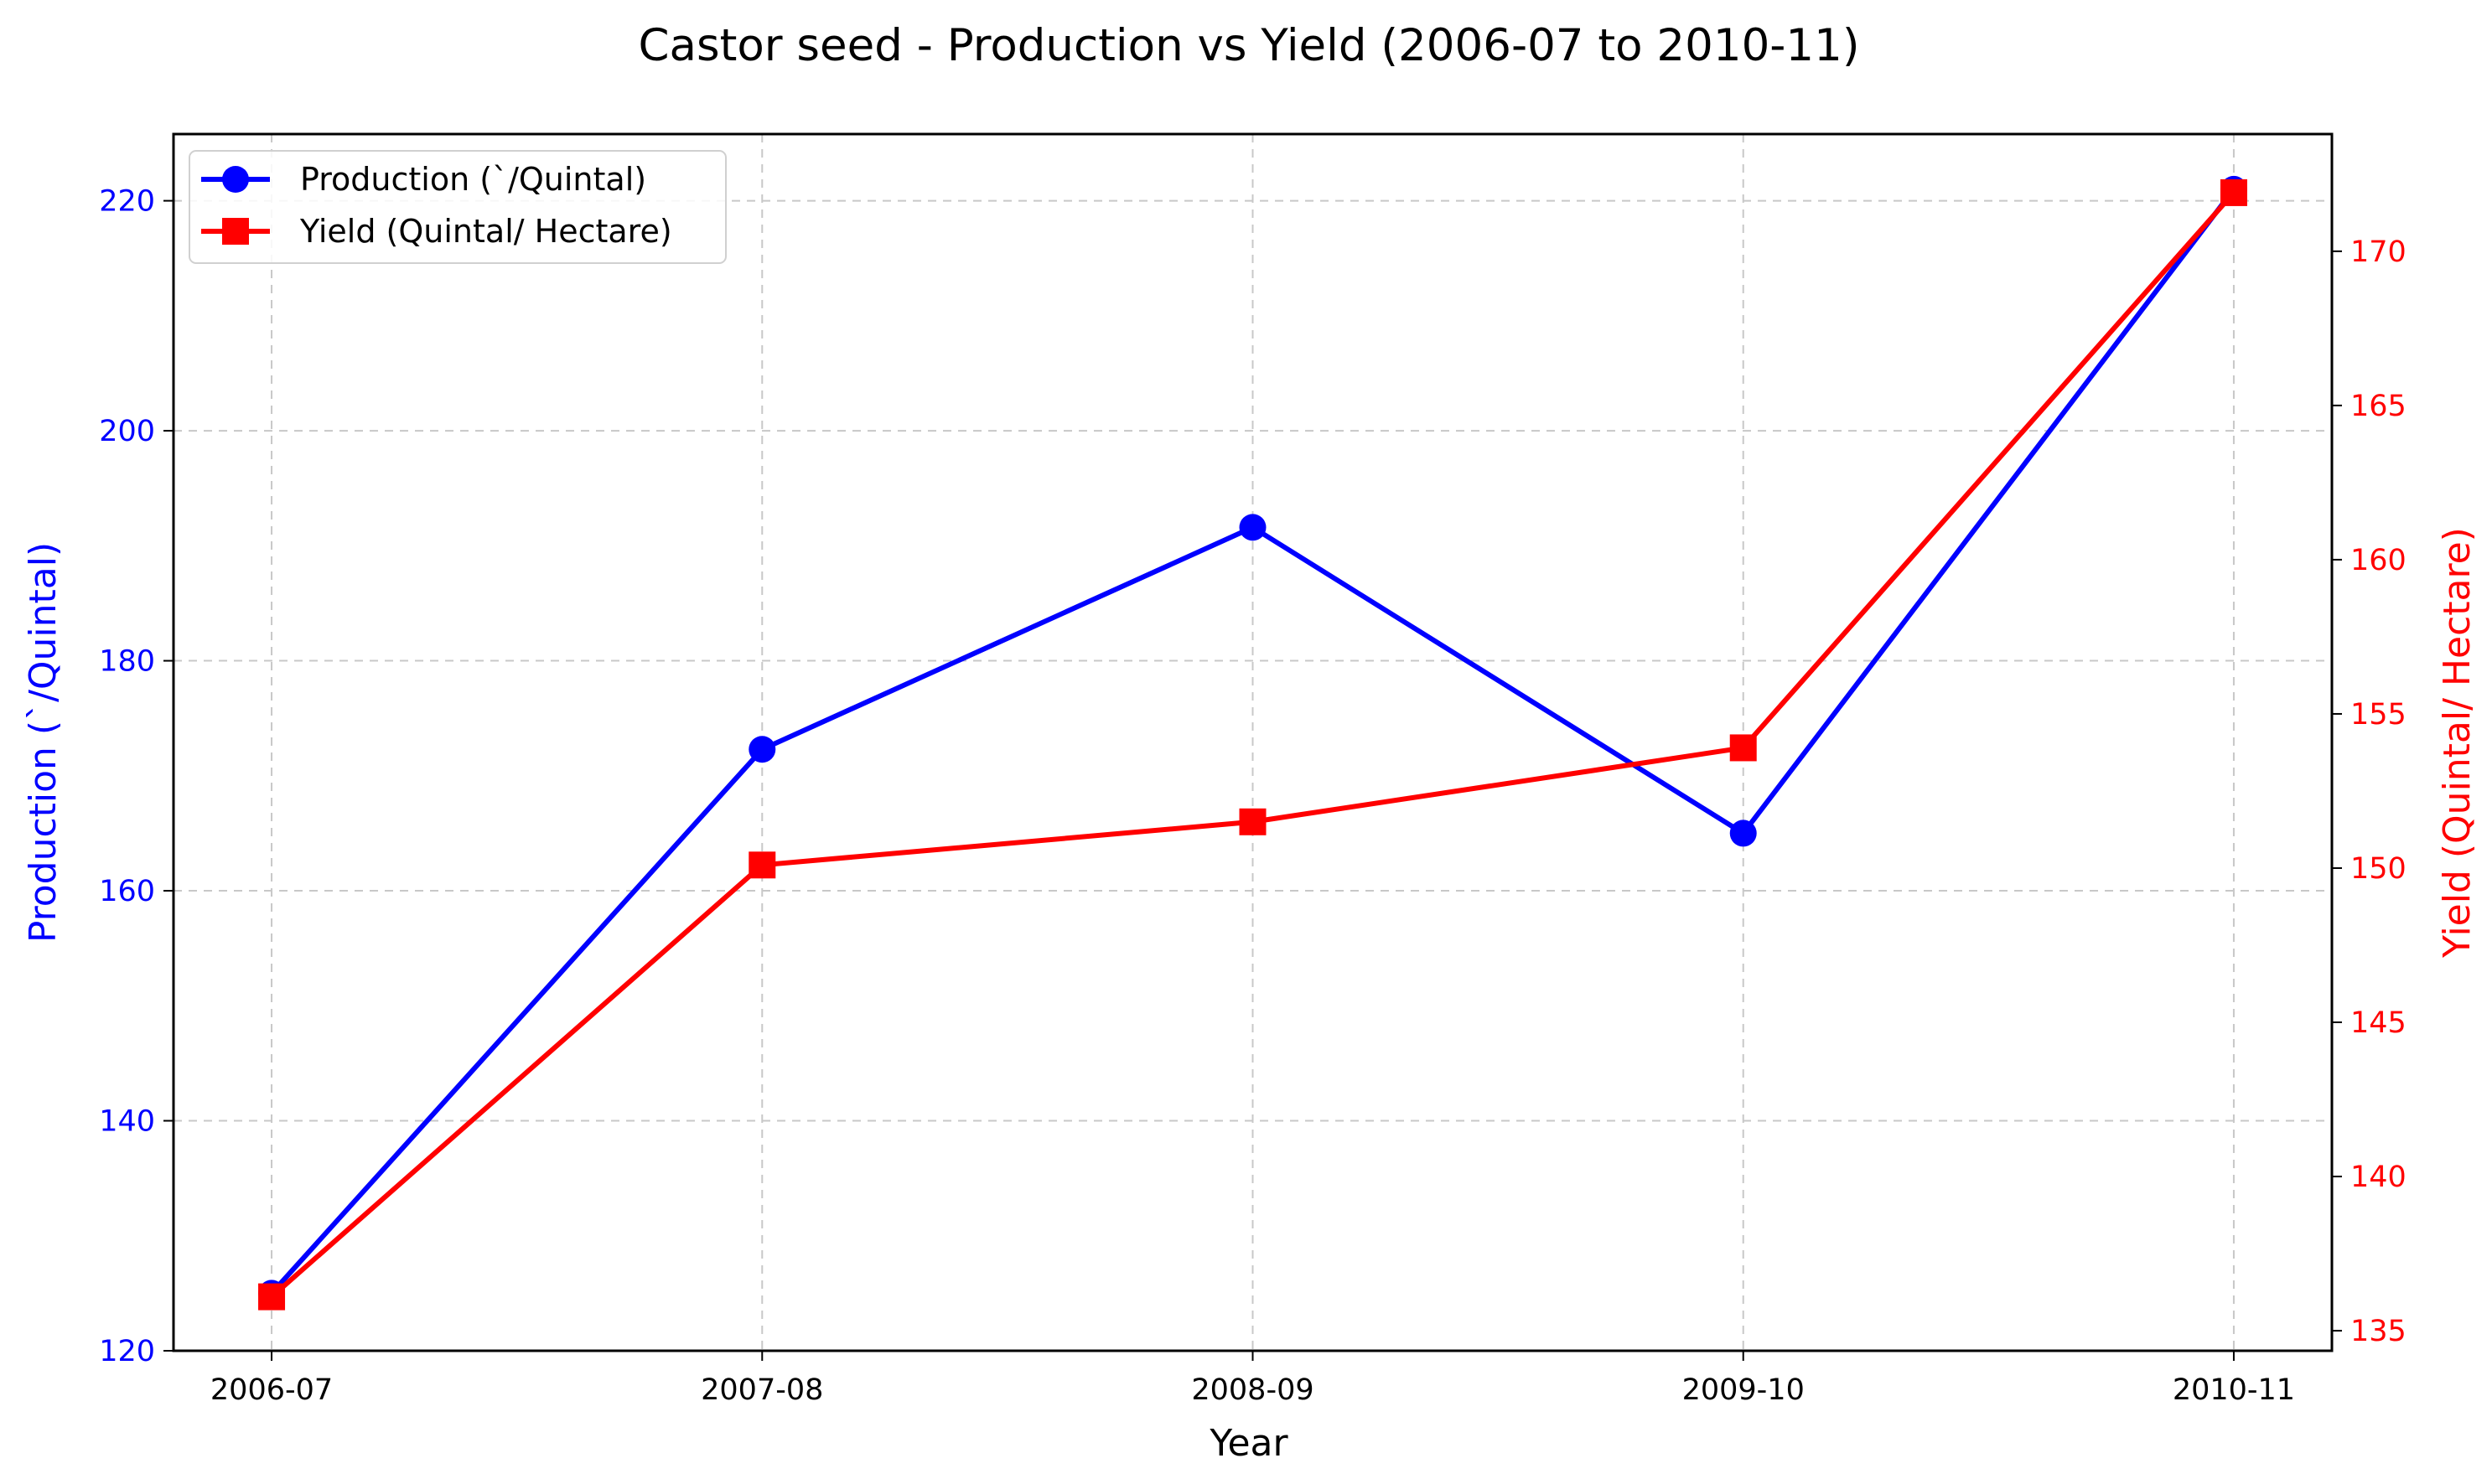 This screenshot has width=2492, height=1484. I want to click on y-left-tick-label: 160, so click(127, 892).